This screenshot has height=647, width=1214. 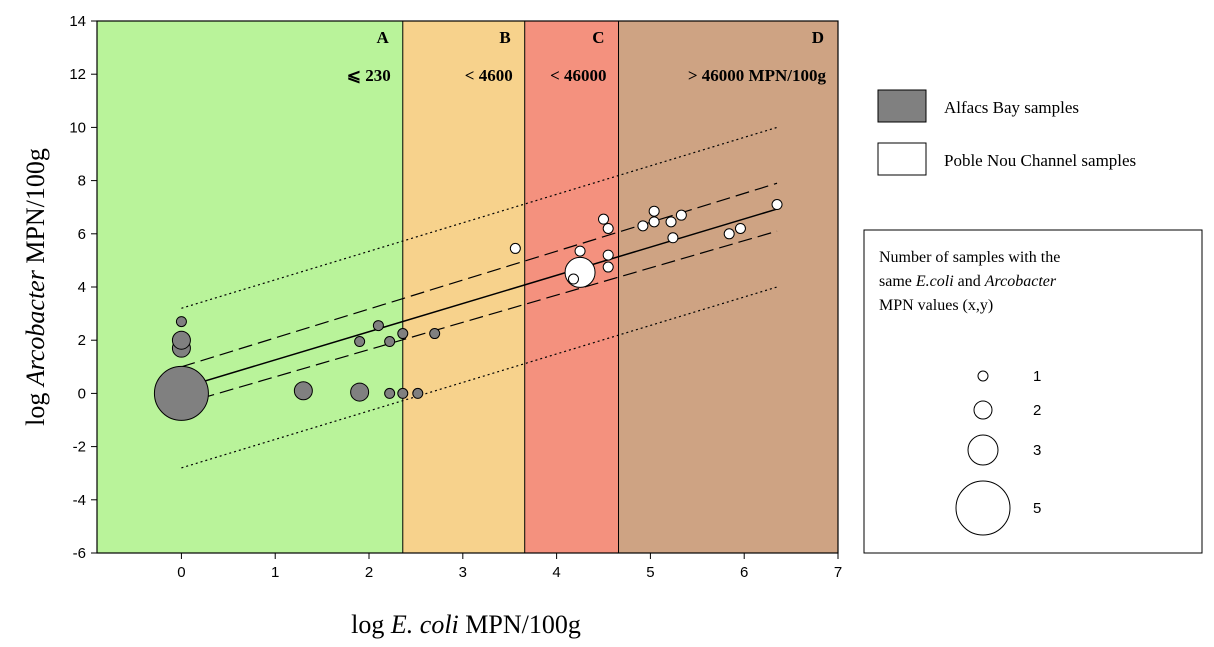 I want to click on size-legend-items: 1 2 3 5, so click(x=998, y=452).